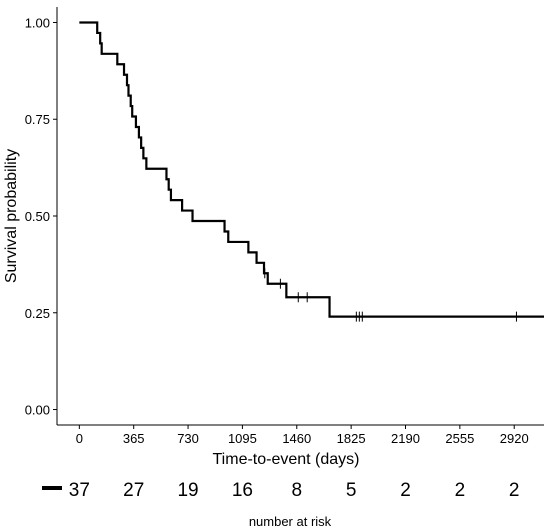  Describe the element at coordinates (242, 438) in the screenshot. I see `x-tick-label: 1095` at that location.